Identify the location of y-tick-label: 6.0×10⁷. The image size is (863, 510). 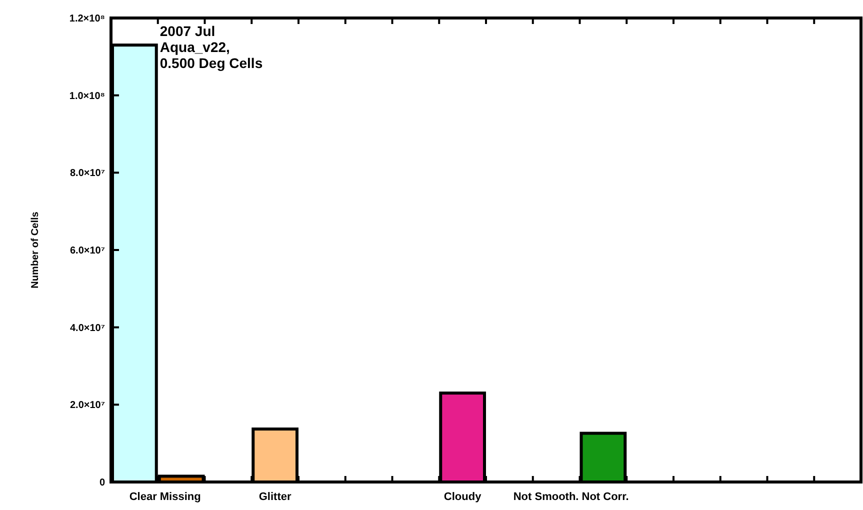
(87, 251).